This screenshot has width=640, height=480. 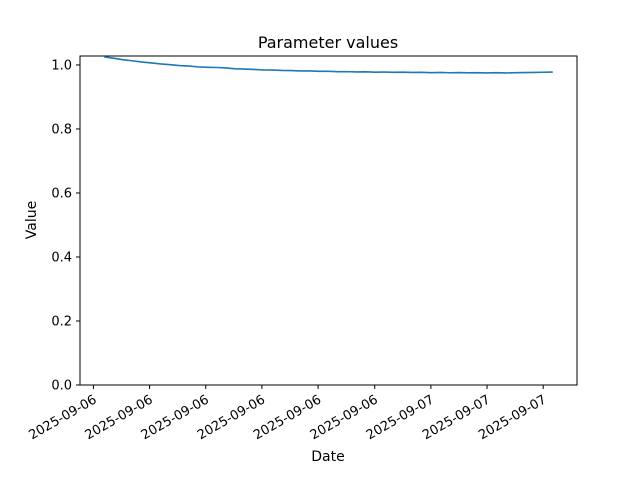 I want to click on y-tick-label: 1.0, so click(x=61, y=65).